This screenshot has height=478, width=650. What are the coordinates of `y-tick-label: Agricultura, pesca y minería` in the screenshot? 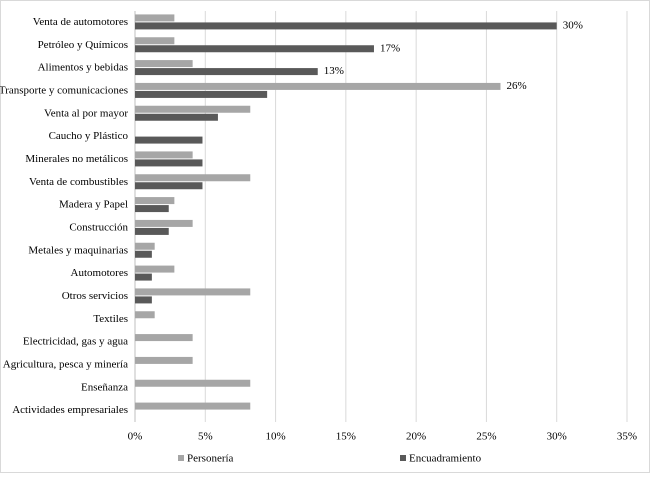 It's located at (65, 364).